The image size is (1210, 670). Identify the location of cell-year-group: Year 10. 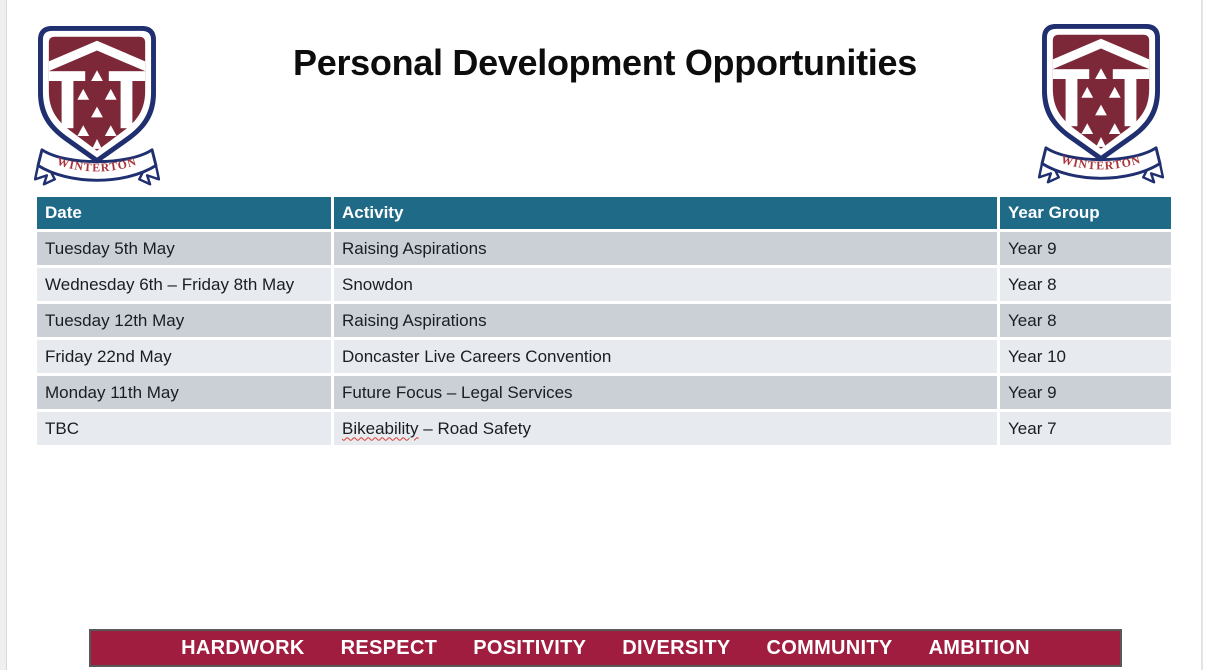
(1085, 356).